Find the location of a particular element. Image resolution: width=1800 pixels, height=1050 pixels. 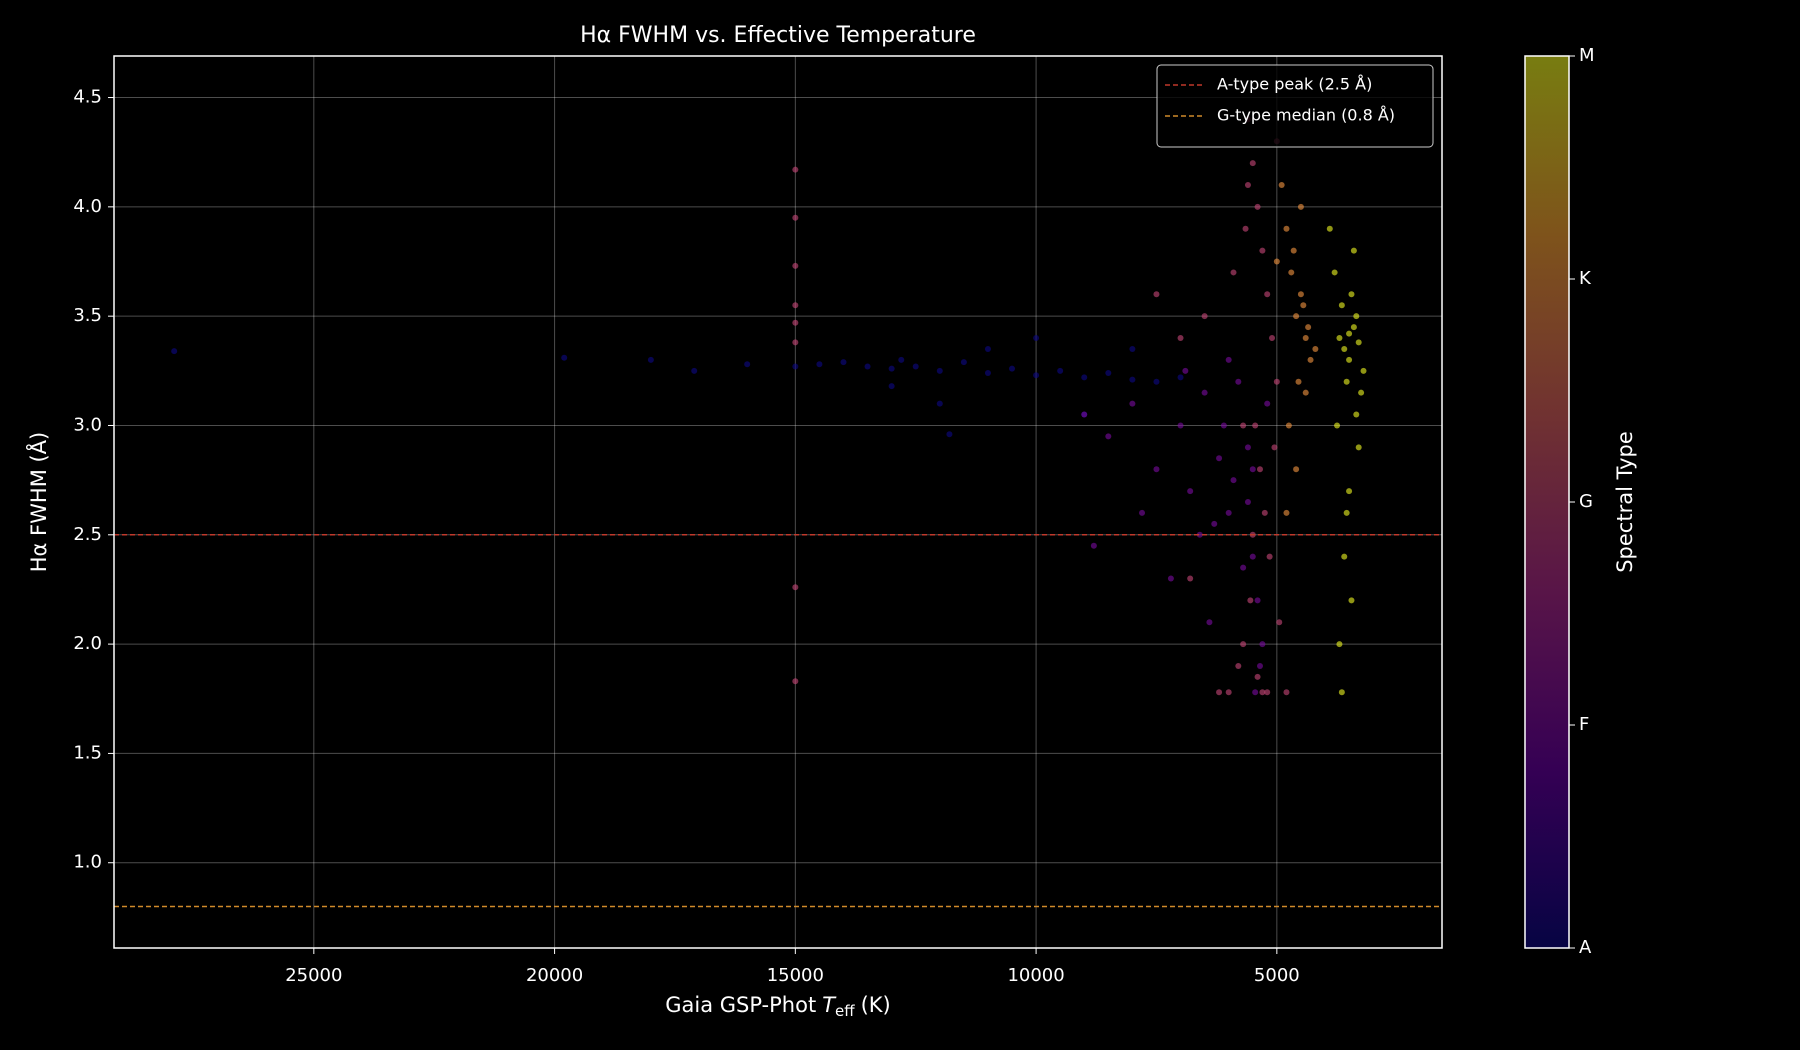

y-tick-label: 2.0 is located at coordinates (87, 643).